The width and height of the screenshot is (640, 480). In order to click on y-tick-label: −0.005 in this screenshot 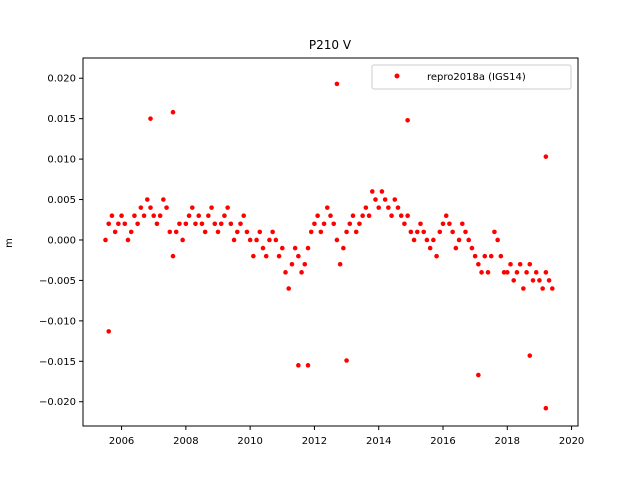, I will do `click(57, 281)`.